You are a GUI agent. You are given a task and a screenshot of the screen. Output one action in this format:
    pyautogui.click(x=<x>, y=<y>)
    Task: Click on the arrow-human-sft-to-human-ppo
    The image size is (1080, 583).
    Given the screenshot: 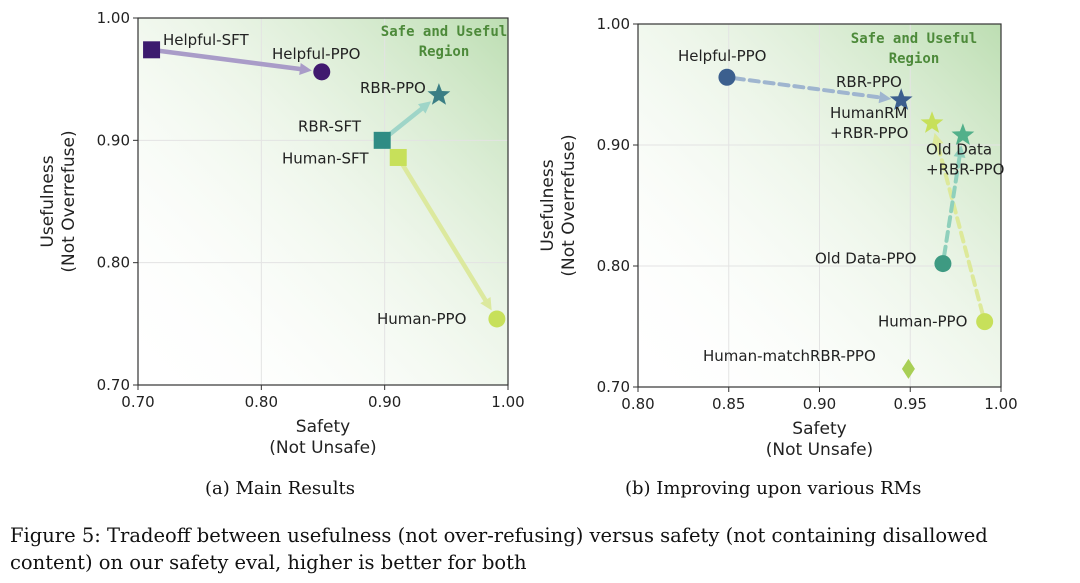 What is the action you would take?
    pyautogui.click(x=444, y=232)
    